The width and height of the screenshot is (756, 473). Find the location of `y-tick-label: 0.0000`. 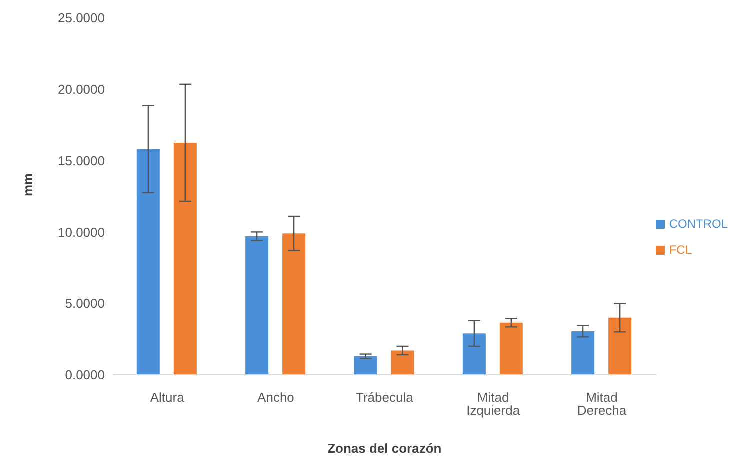

y-tick-label: 0.0000 is located at coordinates (85, 375).